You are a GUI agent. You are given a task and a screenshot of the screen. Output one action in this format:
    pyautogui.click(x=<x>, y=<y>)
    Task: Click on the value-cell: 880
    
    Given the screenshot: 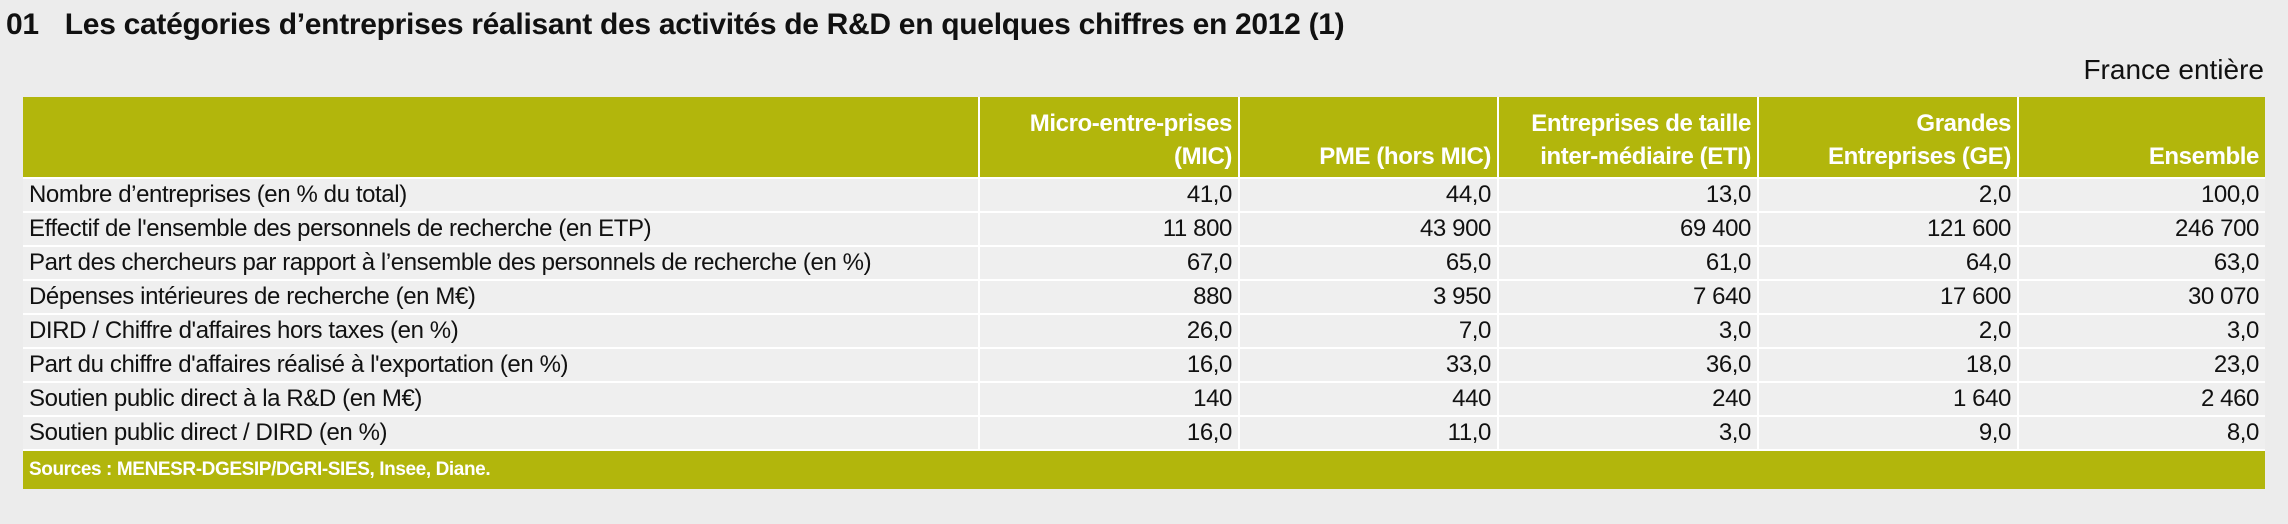 What is the action you would take?
    pyautogui.click(x=1108, y=296)
    